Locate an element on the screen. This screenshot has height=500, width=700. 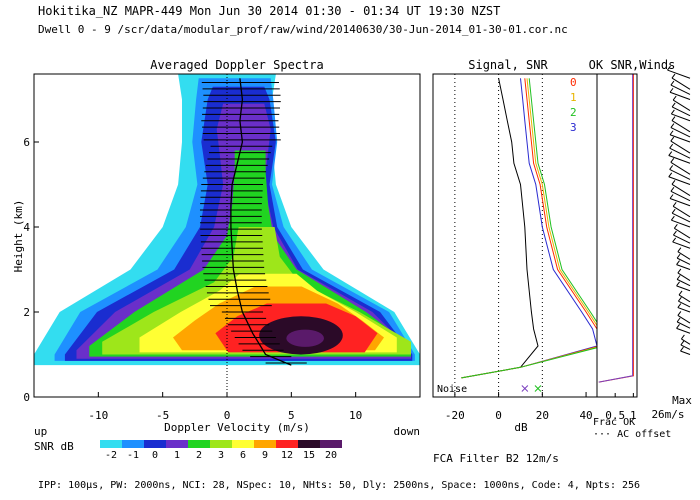
snr-legend-tick: 0 is located at coordinates (155, 455).